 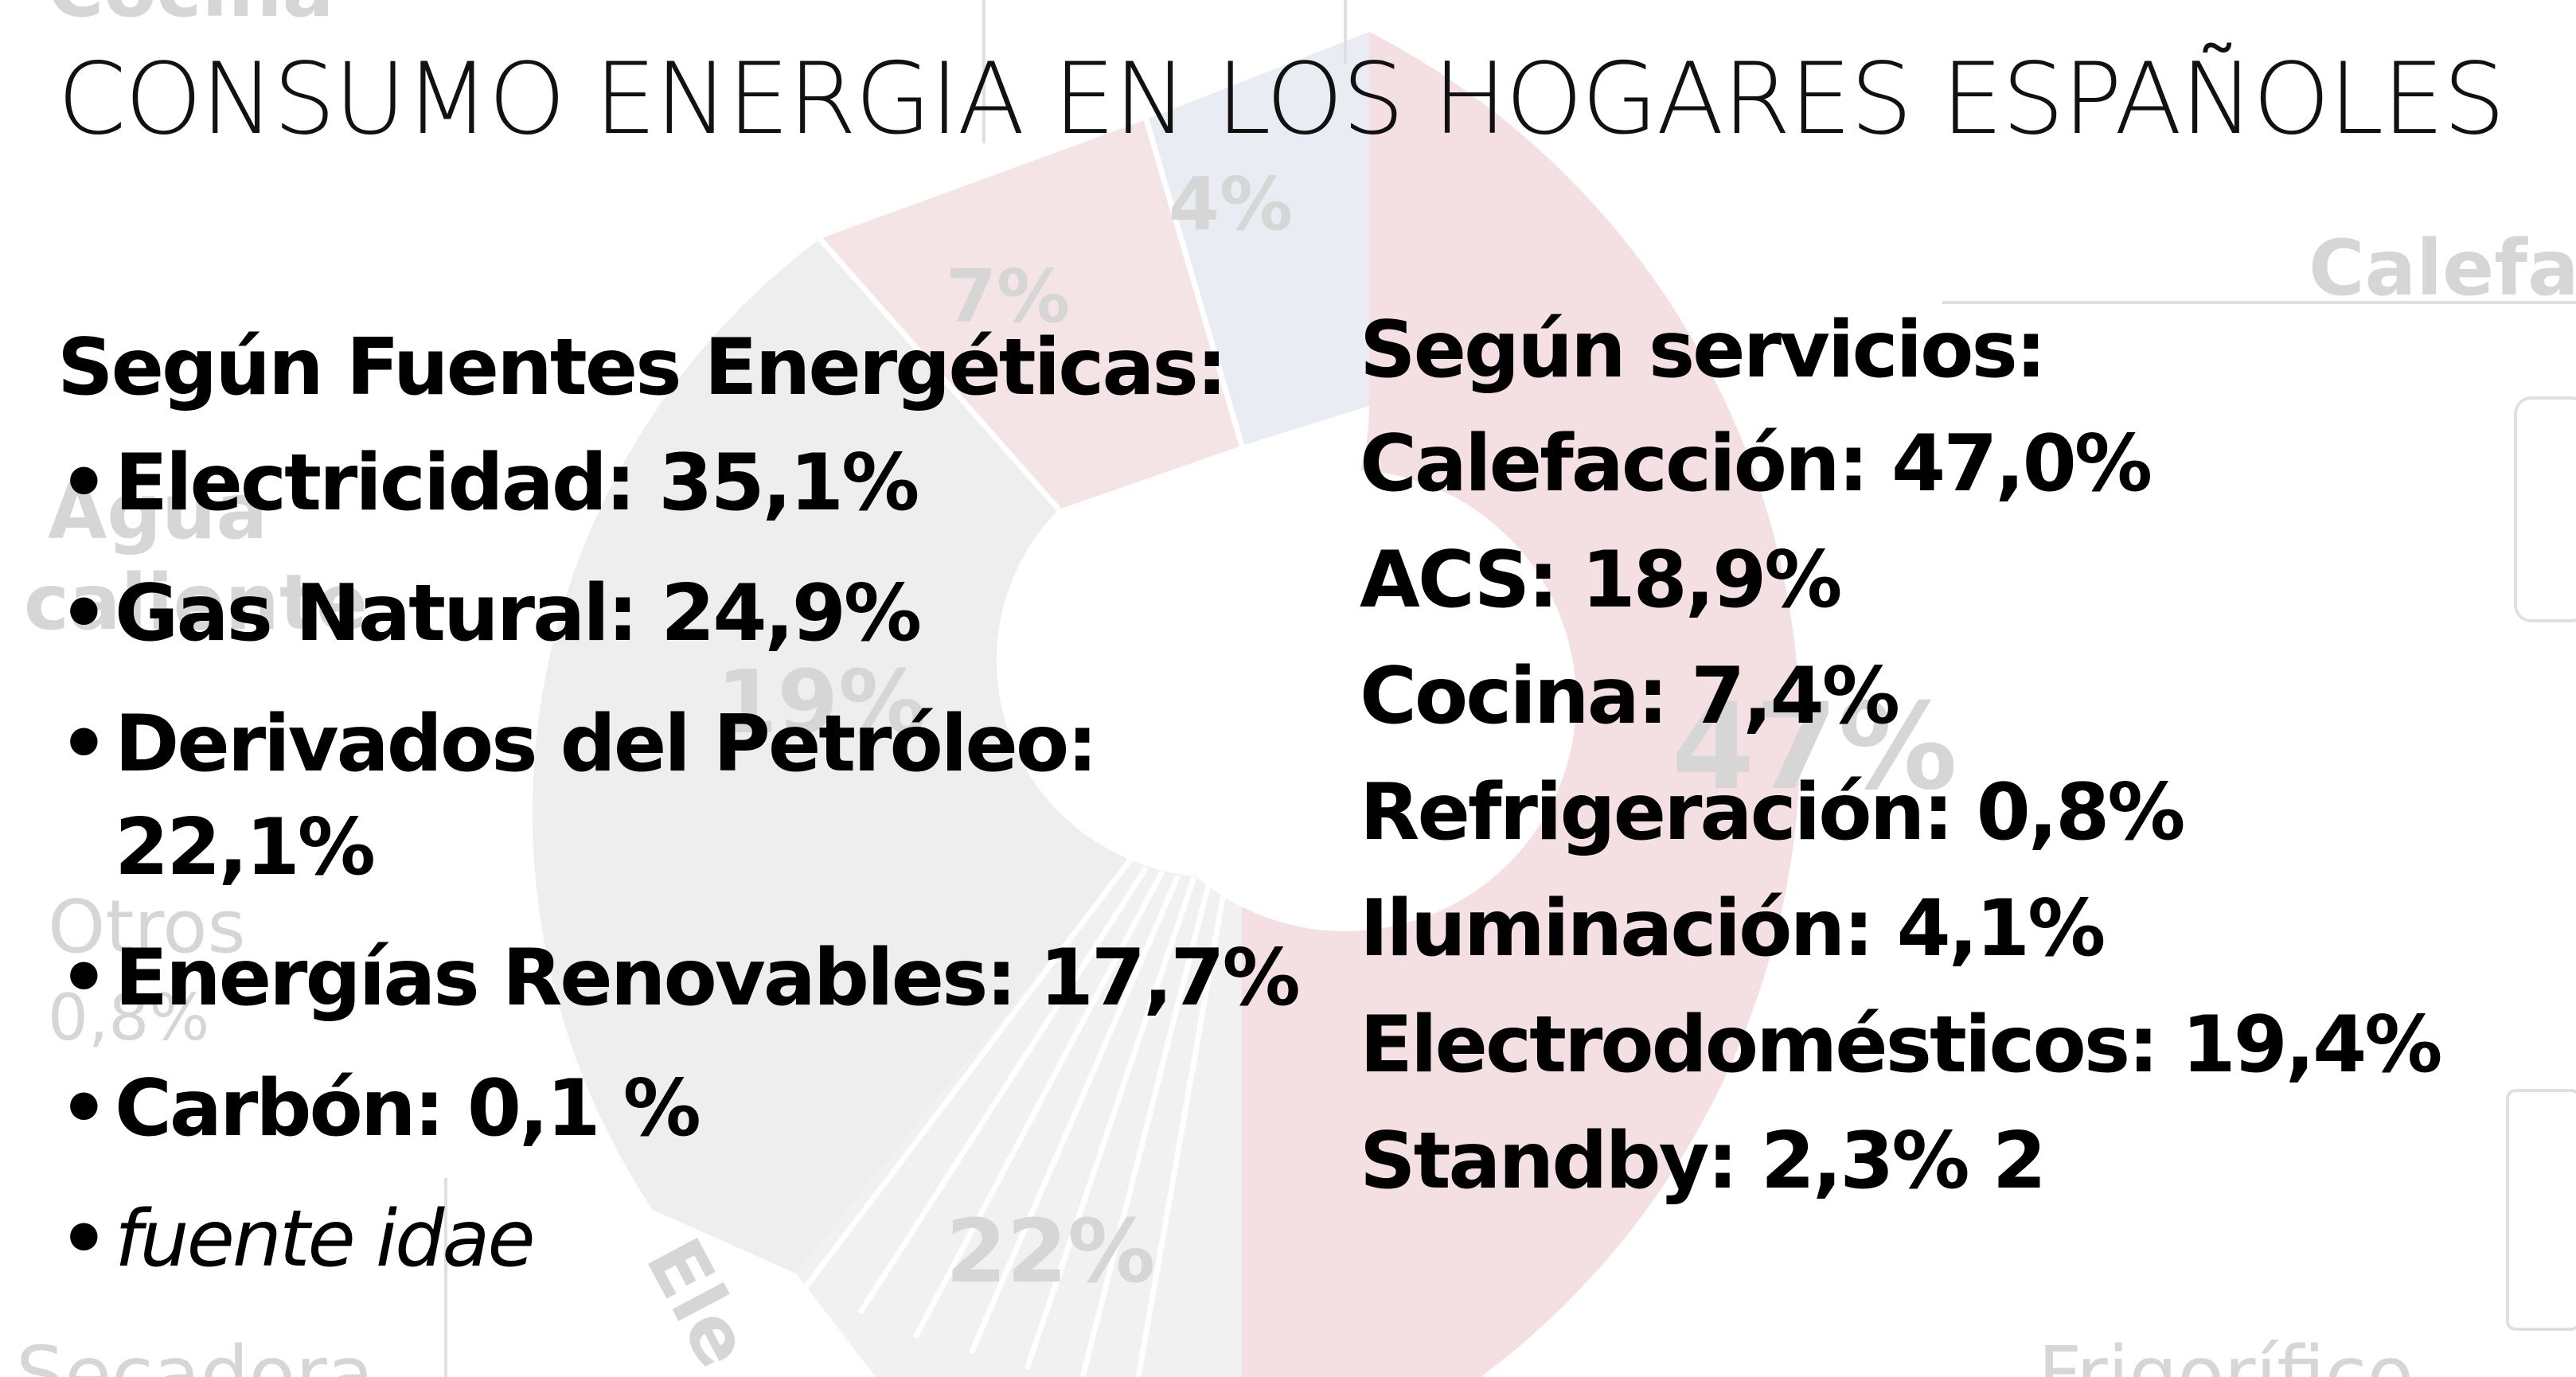 I want to click on list-item-text: Gas Natural: 24,9%, so click(x=518, y=613).